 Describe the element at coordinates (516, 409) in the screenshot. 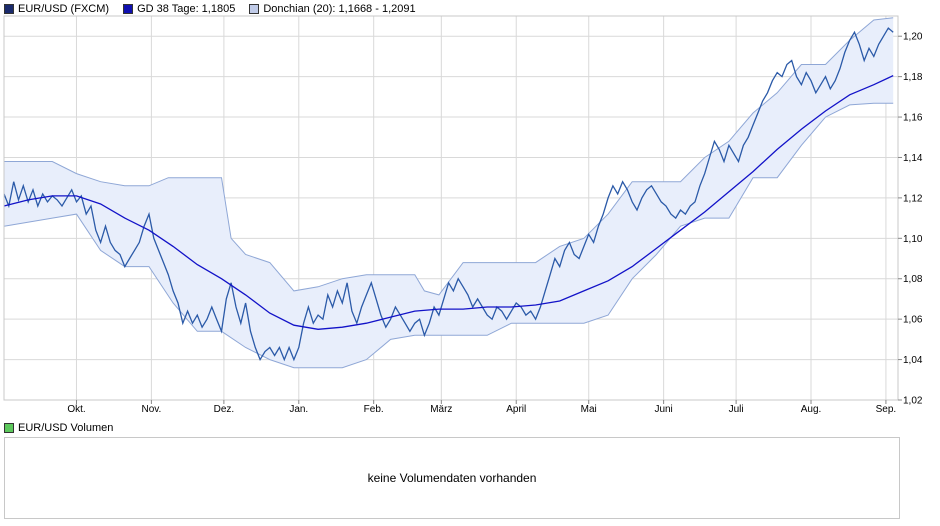

I see `x-tick-label: April` at that location.